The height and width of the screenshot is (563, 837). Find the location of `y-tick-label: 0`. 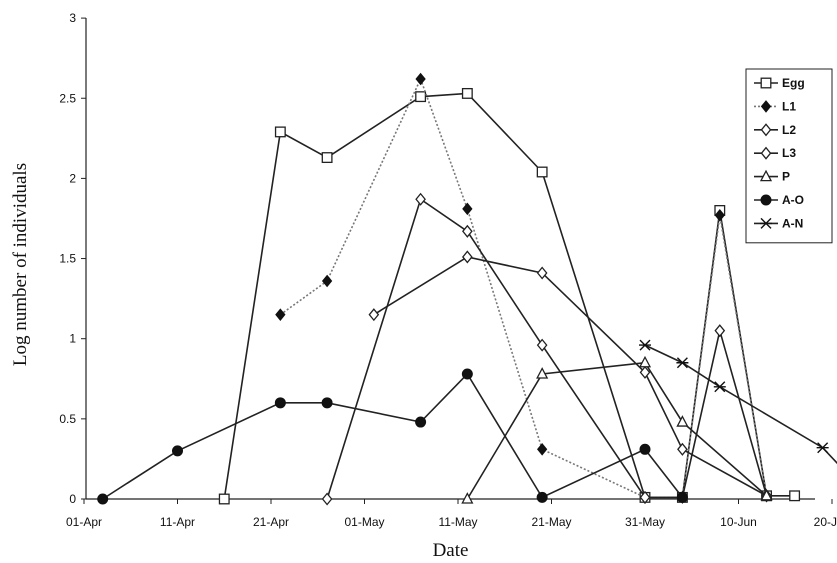

y-tick-label: 0 is located at coordinates (72, 499).